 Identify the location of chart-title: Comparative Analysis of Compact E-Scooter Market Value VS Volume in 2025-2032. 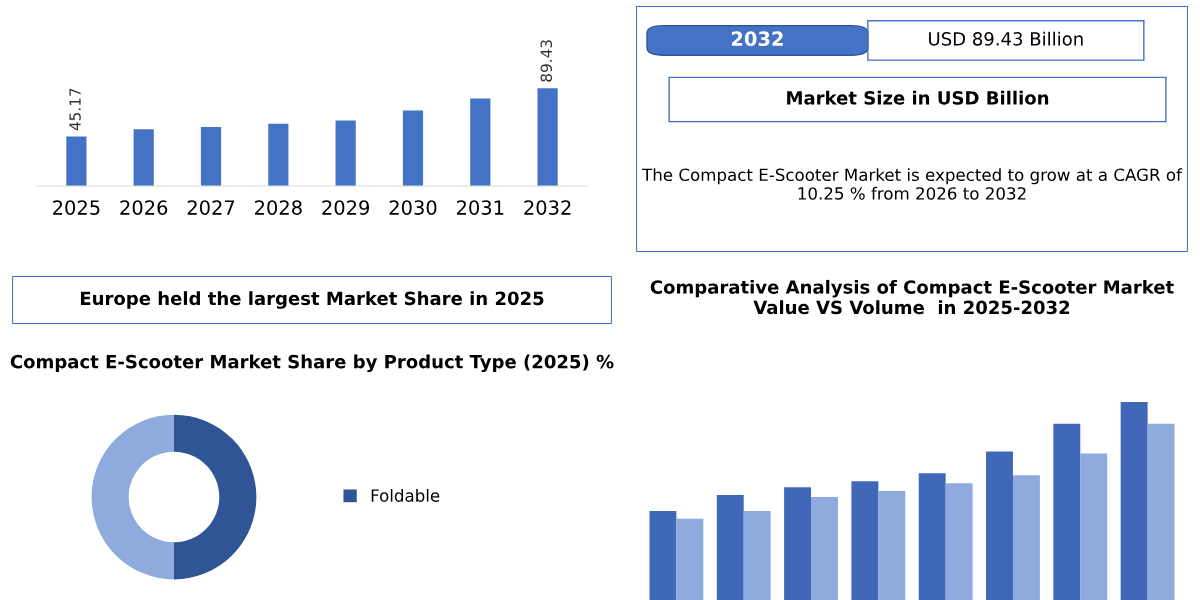
(912, 297).